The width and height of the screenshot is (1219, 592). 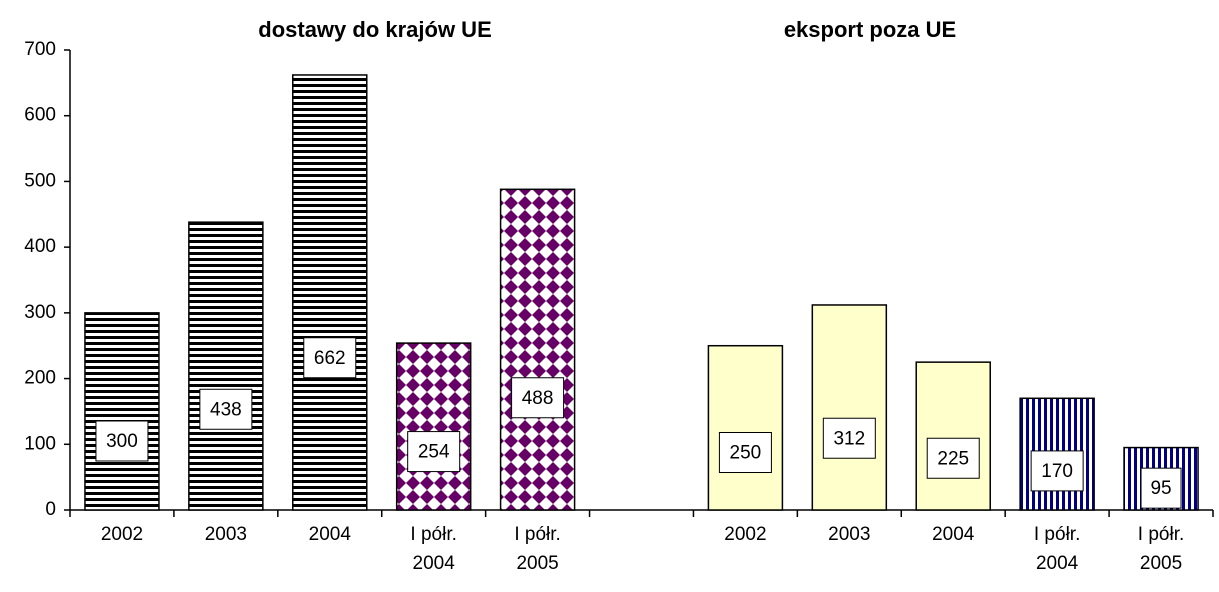 I want to click on group-title: eksport poza UE, so click(x=870, y=29).